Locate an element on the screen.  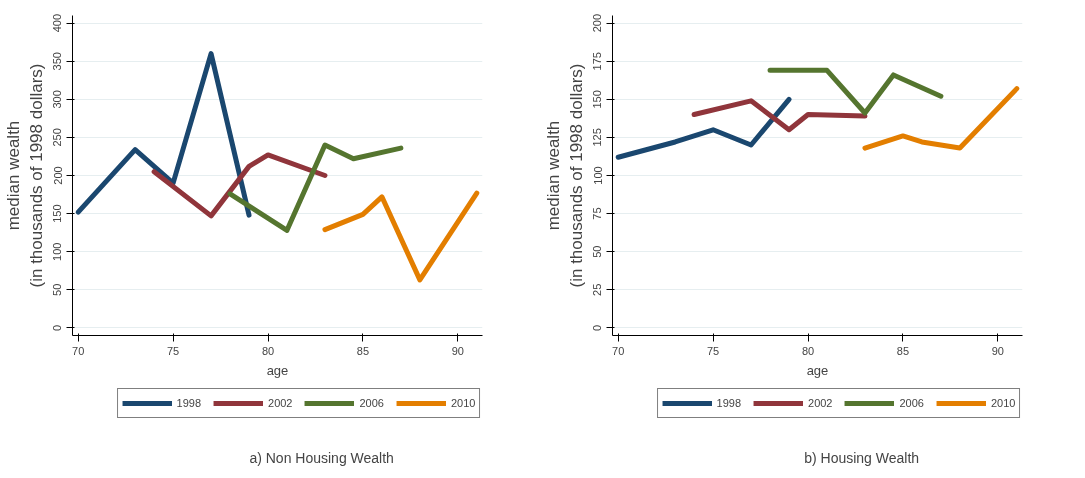
text: a) Non Housing Wealth is located at coordinates (321, 458).